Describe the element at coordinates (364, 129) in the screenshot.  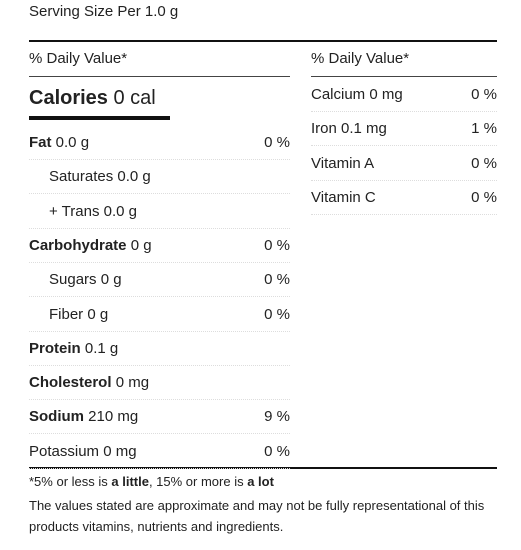
I see `nutrient-amount: 0.1 mg` at that location.